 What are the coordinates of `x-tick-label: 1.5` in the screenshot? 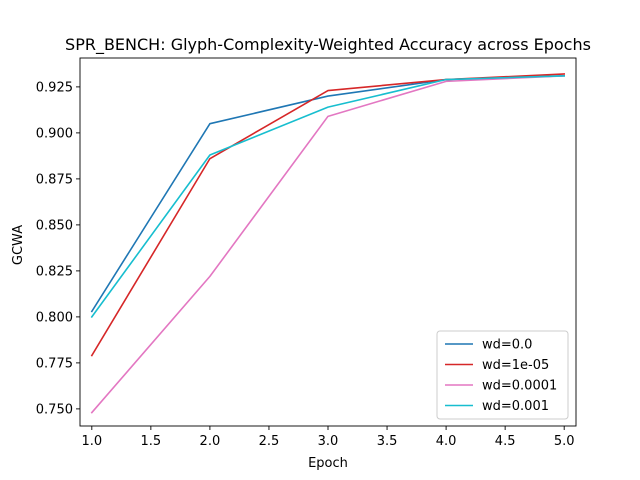 It's located at (151, 441).